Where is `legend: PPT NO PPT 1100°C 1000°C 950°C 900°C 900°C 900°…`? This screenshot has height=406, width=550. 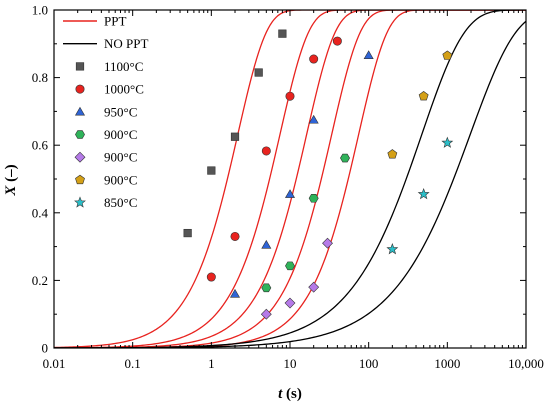 legend: PPT NO PPT 1100°C 1000°C 950°C 900°C 900°C 900°… is located at coordinates (105, 112).